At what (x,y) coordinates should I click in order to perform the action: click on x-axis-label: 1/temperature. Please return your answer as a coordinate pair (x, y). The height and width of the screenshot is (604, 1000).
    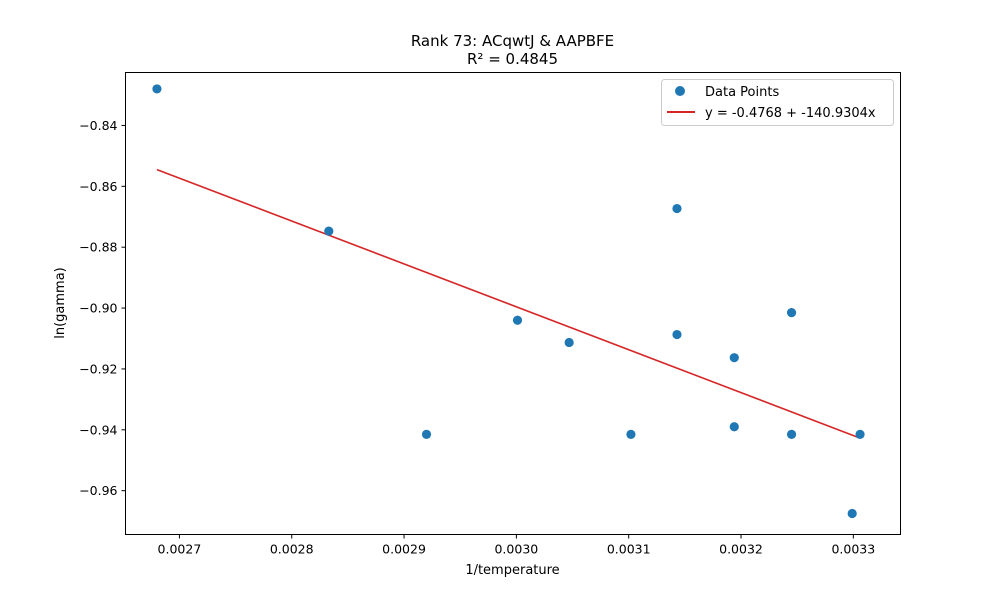
    Looking at the image, I should click on (512, 570).